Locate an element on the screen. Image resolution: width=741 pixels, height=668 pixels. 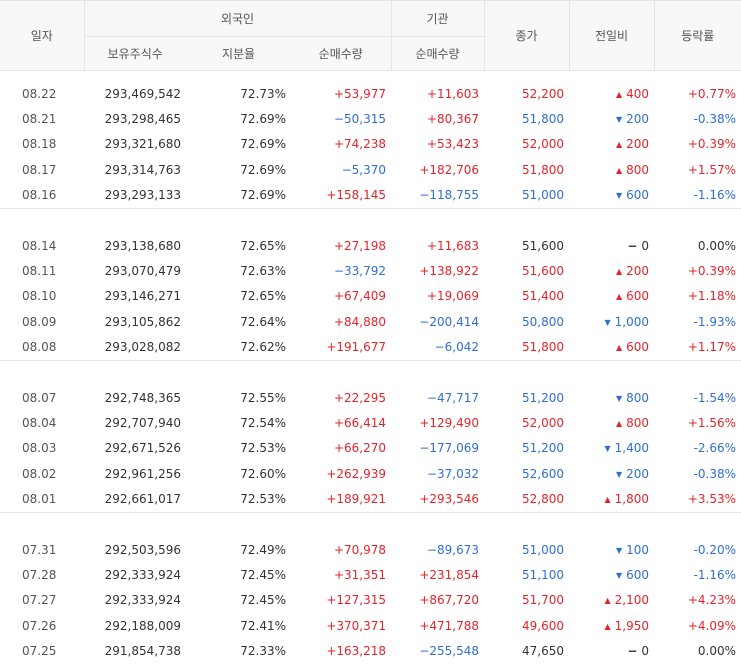
diff-value: 200 is located at coordinates (638, 119).